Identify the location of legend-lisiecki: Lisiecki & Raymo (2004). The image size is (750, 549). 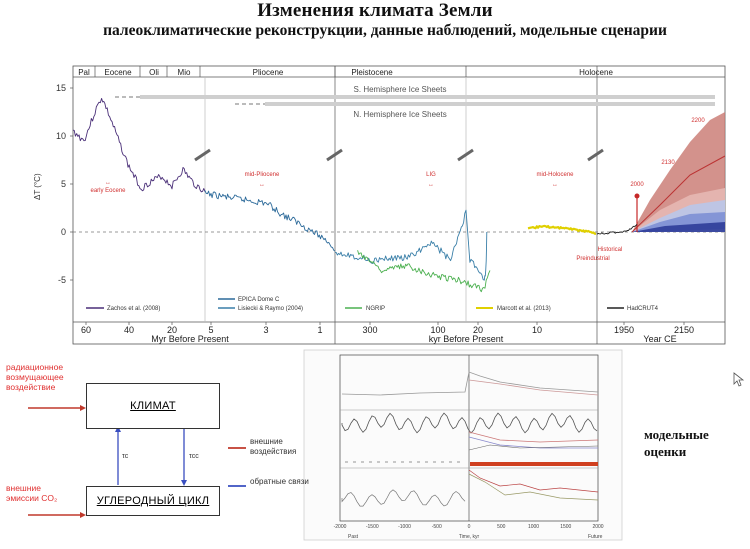
(270, 309).